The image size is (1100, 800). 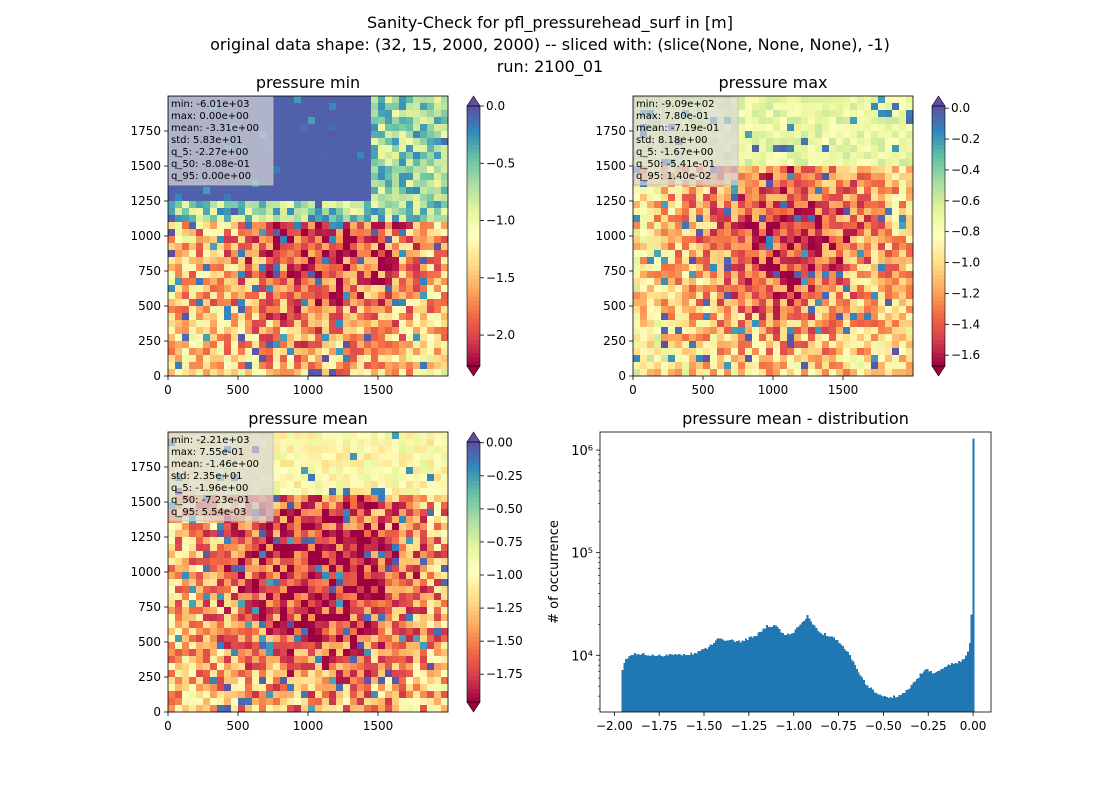 I want to click on stats-line: q_95: 1.40e-02, so click(x=673, y=176).